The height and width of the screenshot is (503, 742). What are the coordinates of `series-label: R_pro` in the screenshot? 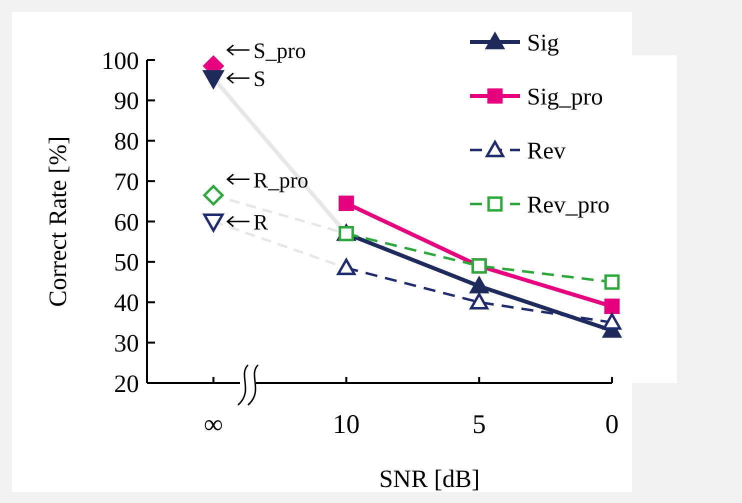 It's located at (280, 179).